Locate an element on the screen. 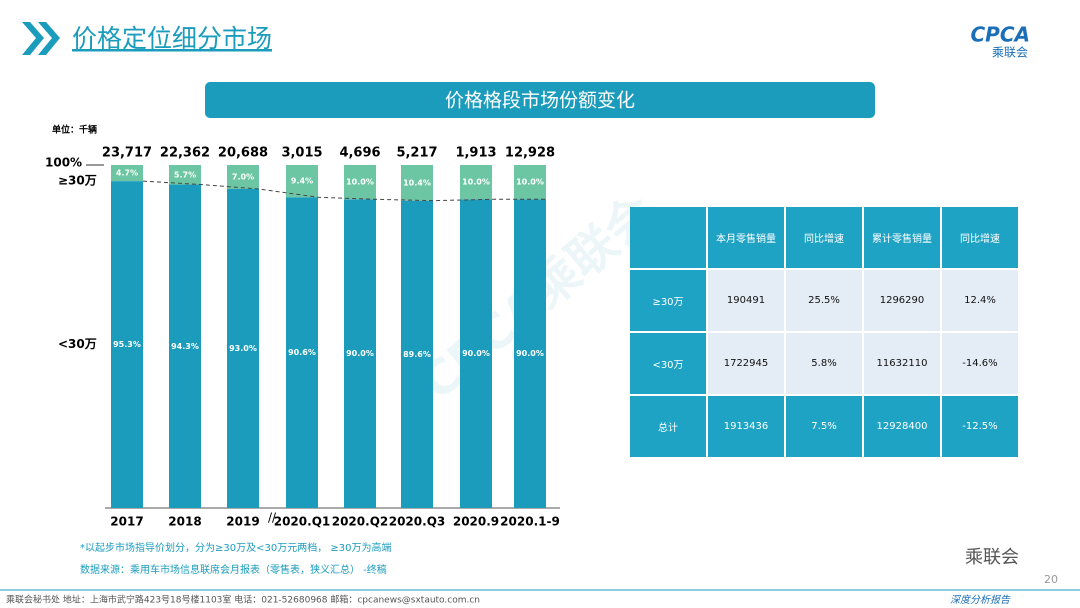 Image resolution: width=1080 pixels, height=608 pixels. x-tick-label: 2020.9 is located at coordinates (476, 522).